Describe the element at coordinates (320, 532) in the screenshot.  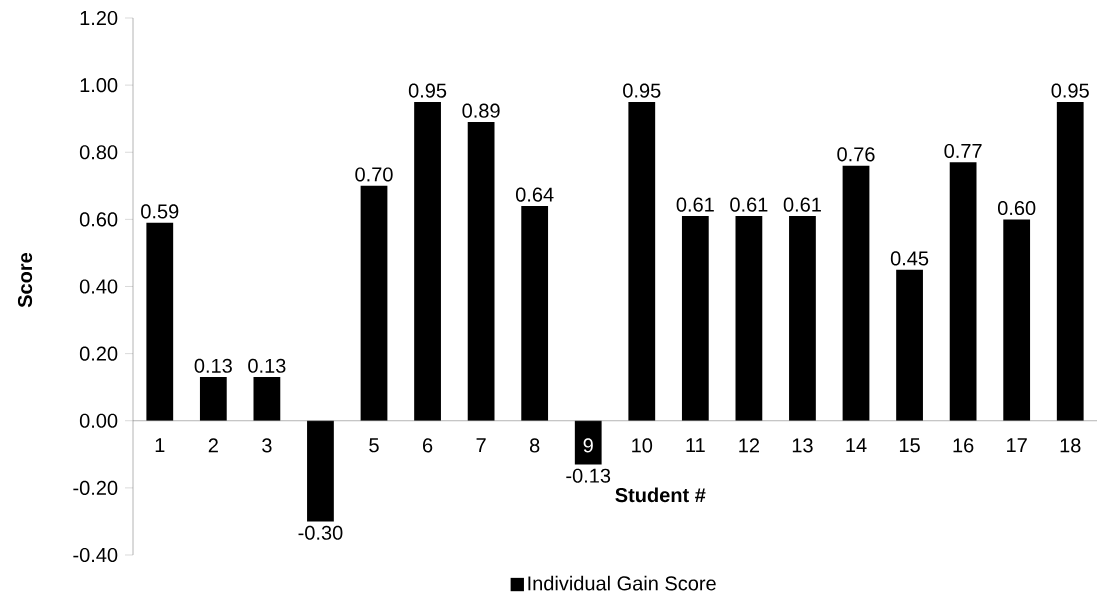
I see `data-label: -0.30` at that location.